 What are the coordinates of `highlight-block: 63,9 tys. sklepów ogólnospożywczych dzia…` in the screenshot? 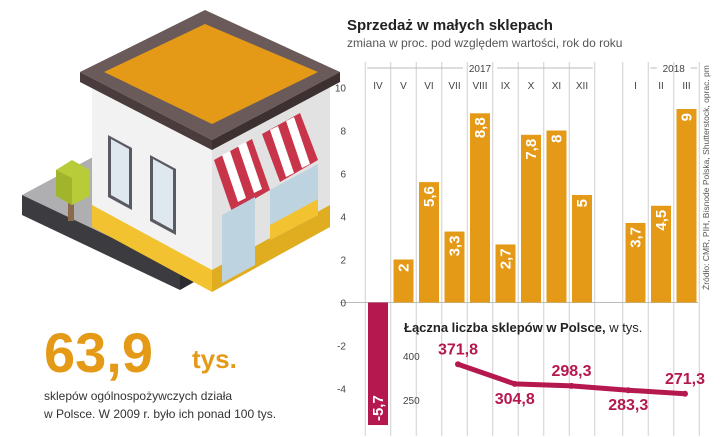 It's located at (159, 371).